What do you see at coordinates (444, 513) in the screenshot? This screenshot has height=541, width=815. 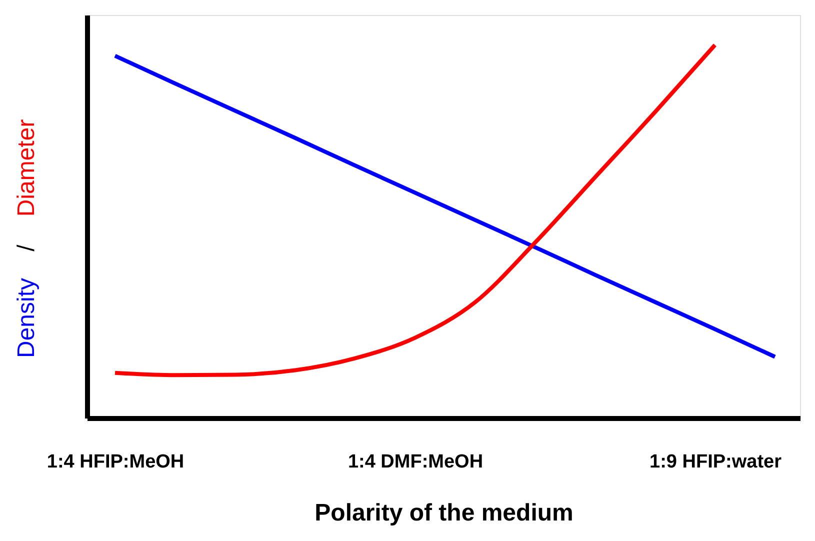 I see `x-axis-title: Polarity of the medium` at bounding box center [444, 513].